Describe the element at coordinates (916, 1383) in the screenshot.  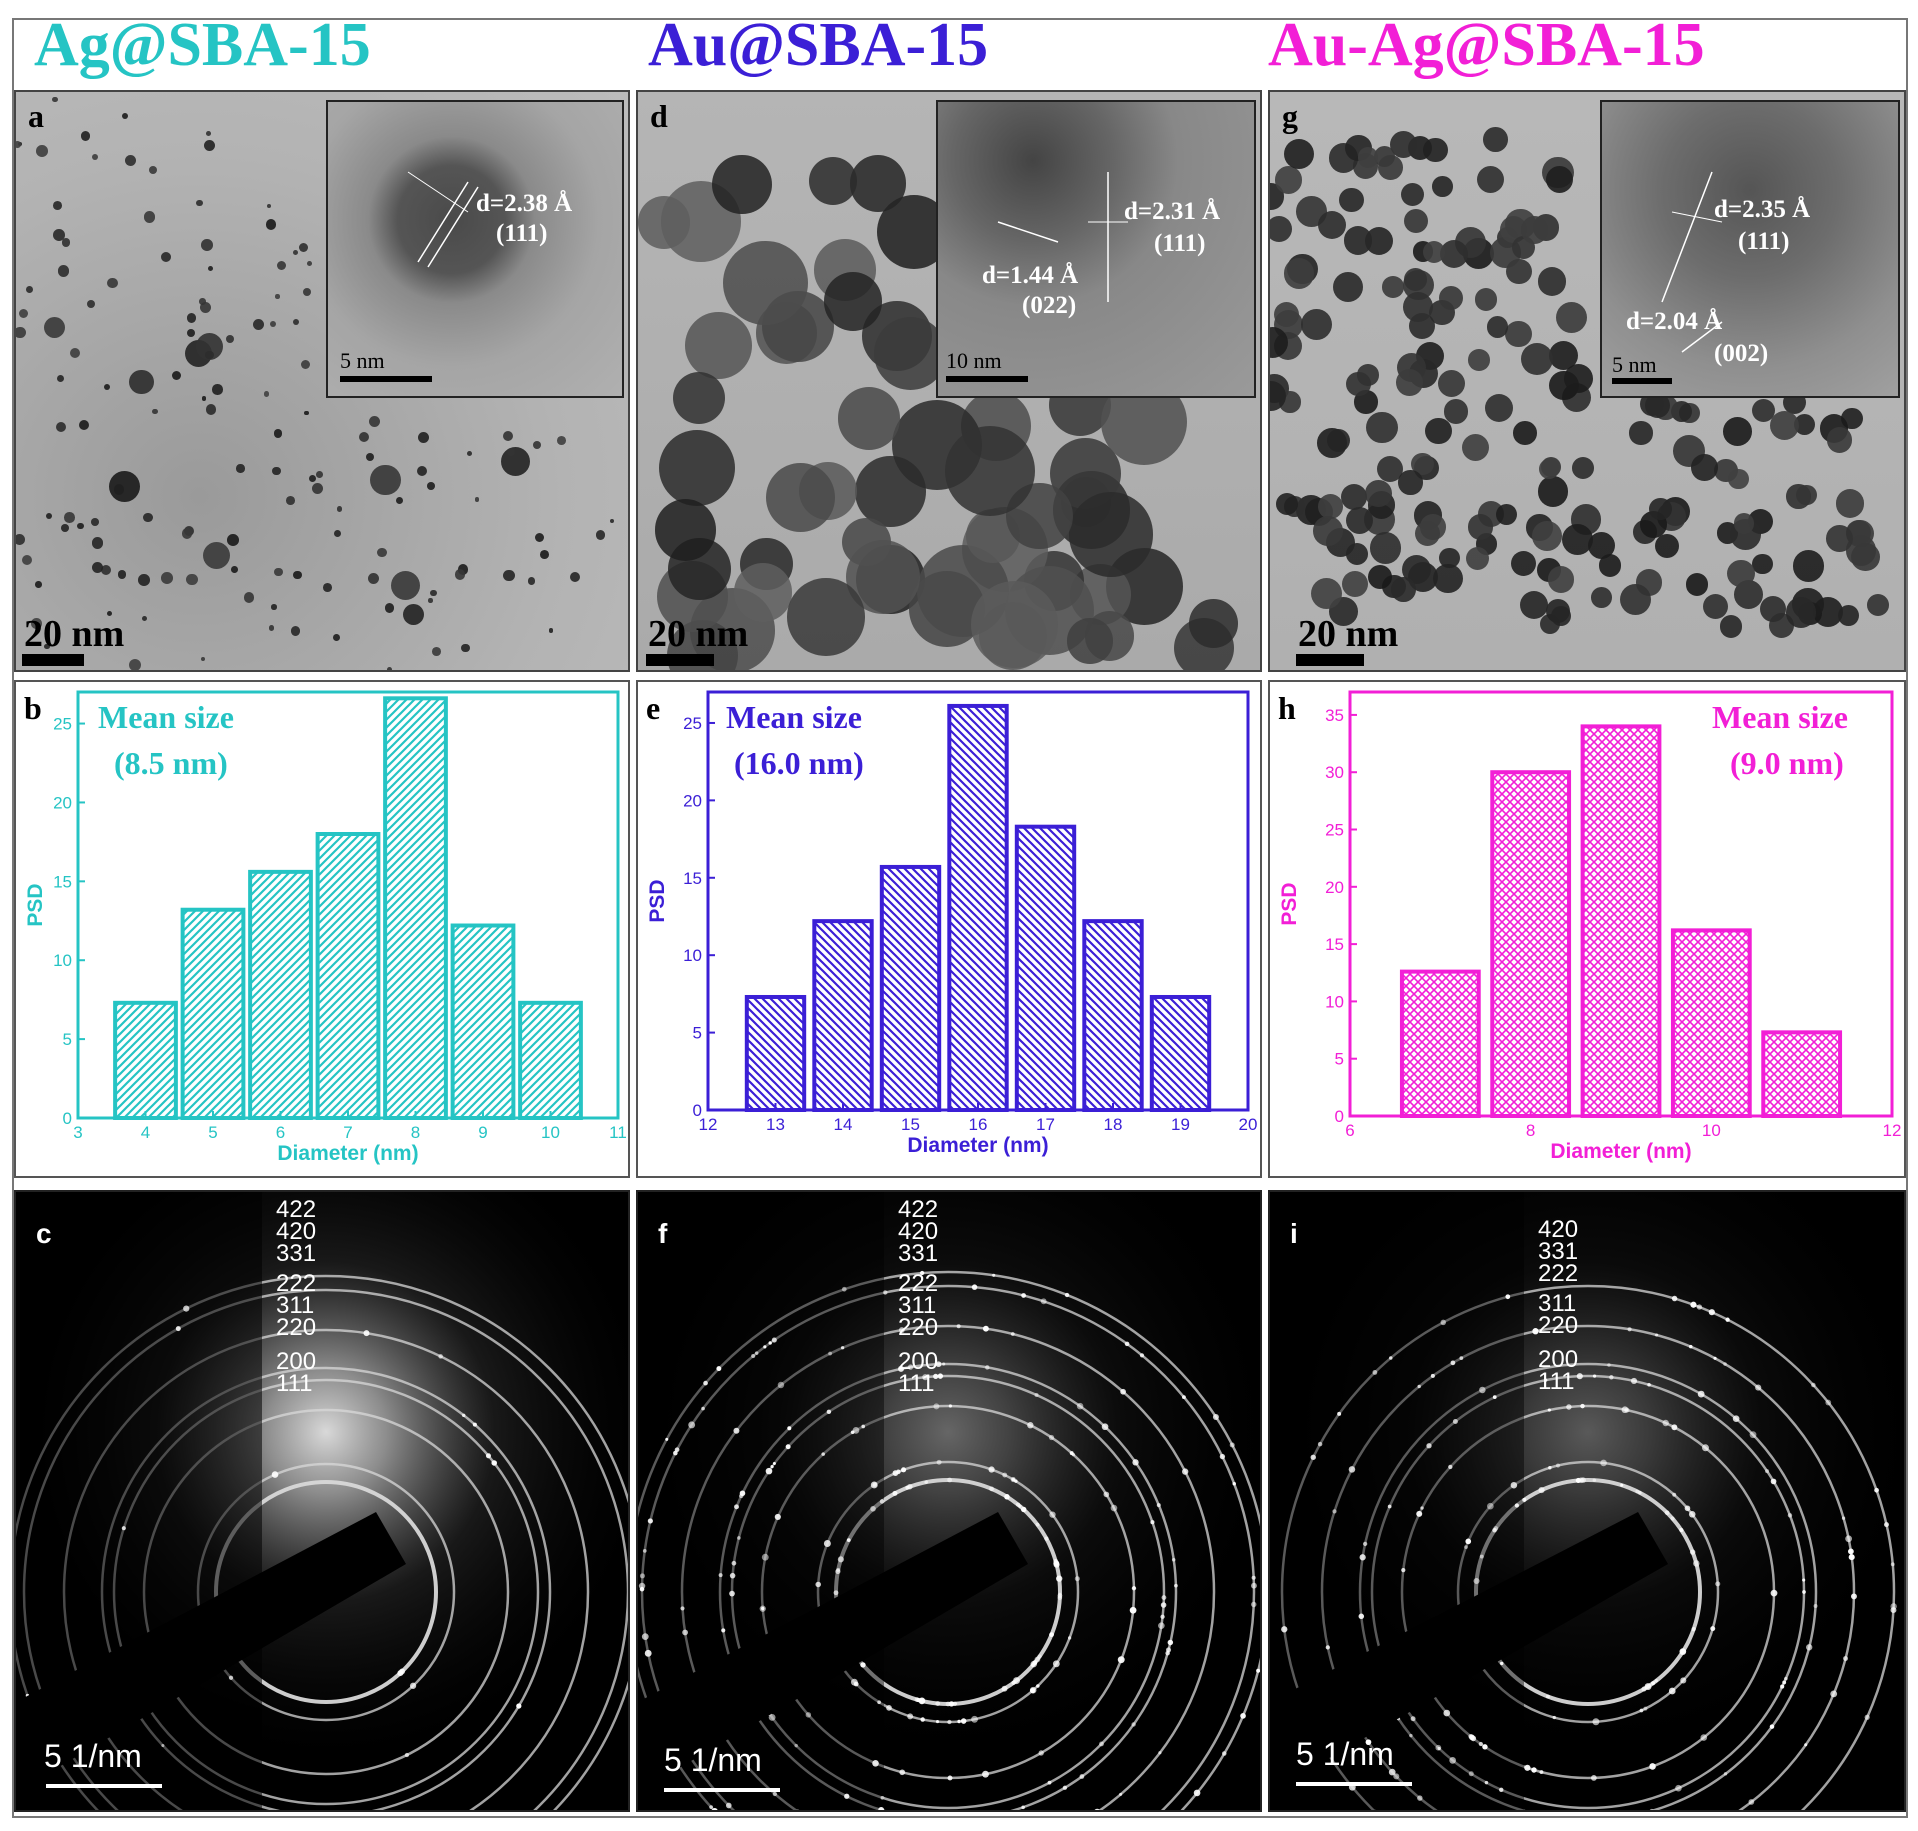
I see `hkl-index: 111` at that location.